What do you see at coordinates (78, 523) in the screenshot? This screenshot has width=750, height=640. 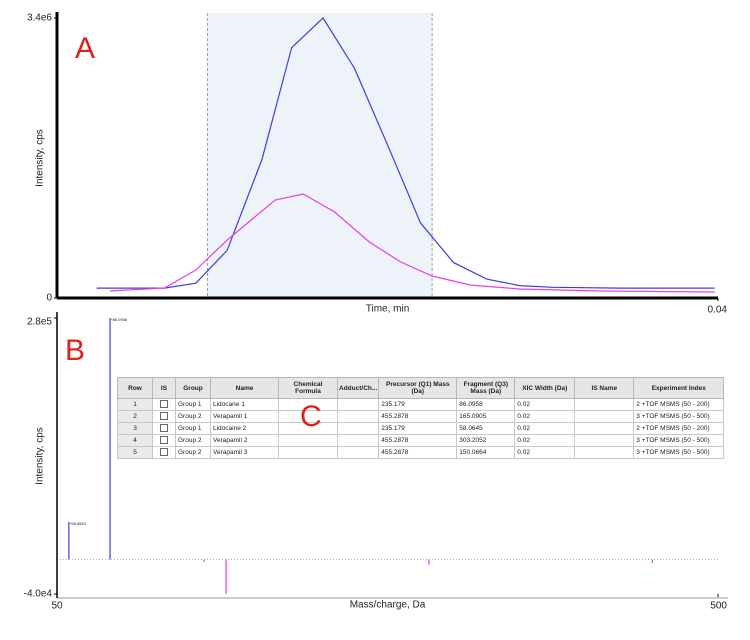 I see `peak-label: *58.0640` at bounding box center [78, 523].